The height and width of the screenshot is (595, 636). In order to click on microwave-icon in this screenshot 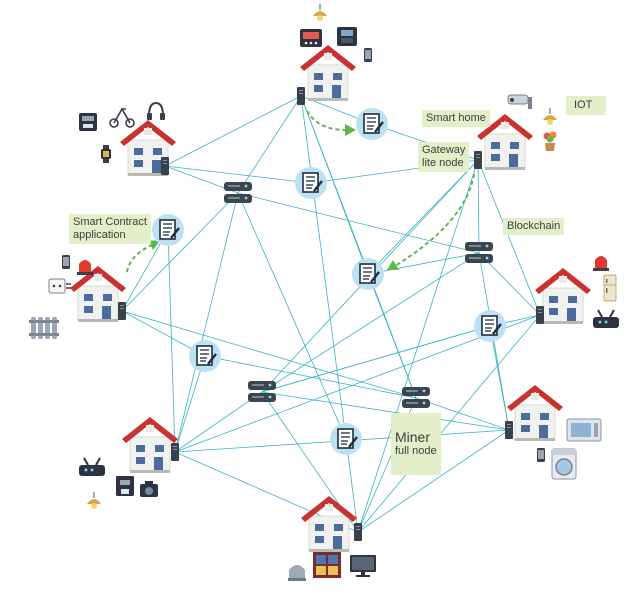, I will do `click(584, 430)`.